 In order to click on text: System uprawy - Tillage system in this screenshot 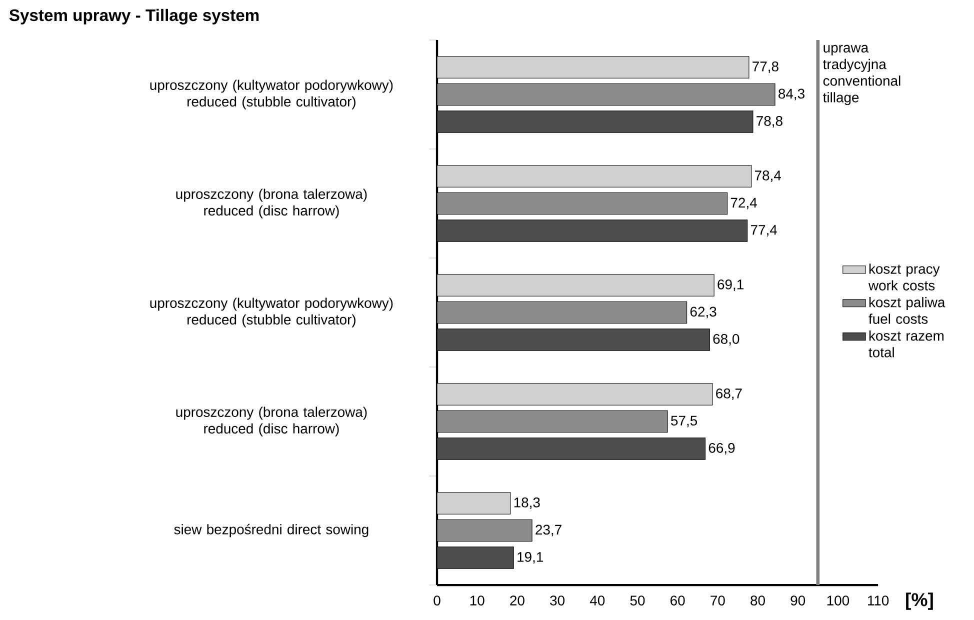, I will do `click(134, 16)`.